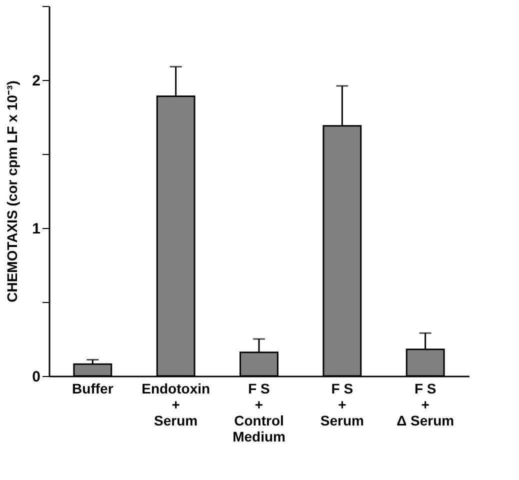 The image size is (519, 480). I want to click on y-tick-label: 1, so click(36, 229).